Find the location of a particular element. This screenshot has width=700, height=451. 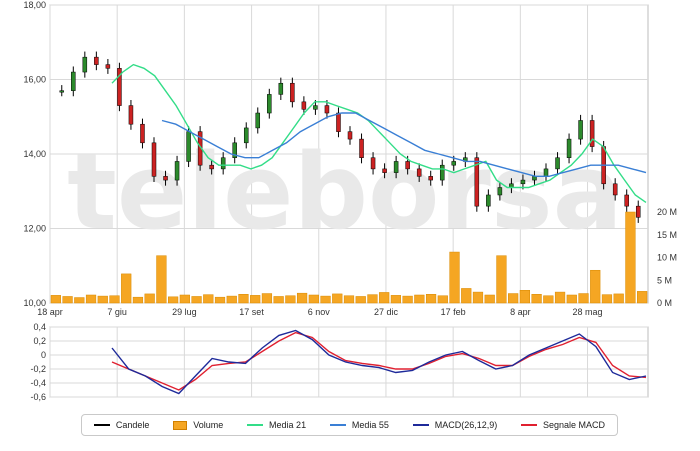

legend-item-media-55: Media 55 is located at coordinates (359, 425).